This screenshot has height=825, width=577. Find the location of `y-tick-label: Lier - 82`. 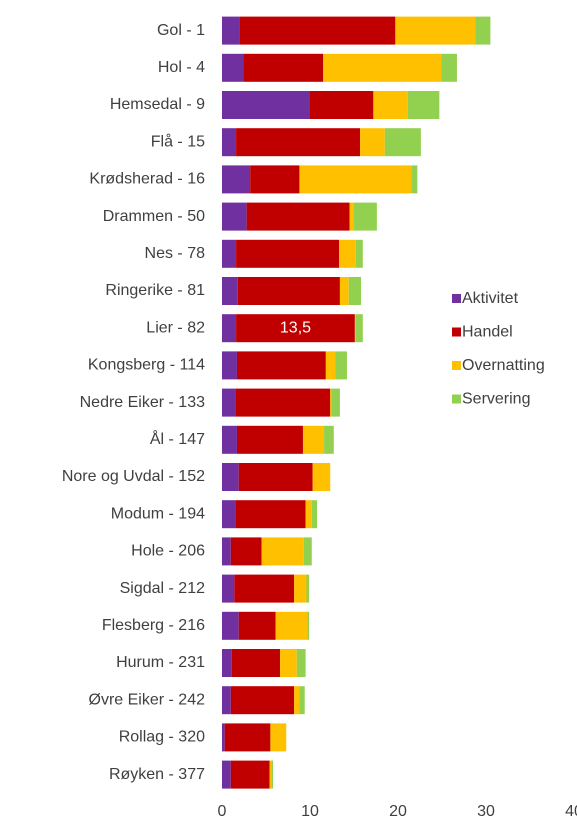

y-tick-label: Lier - 82 is located at coordinates (175, 327).